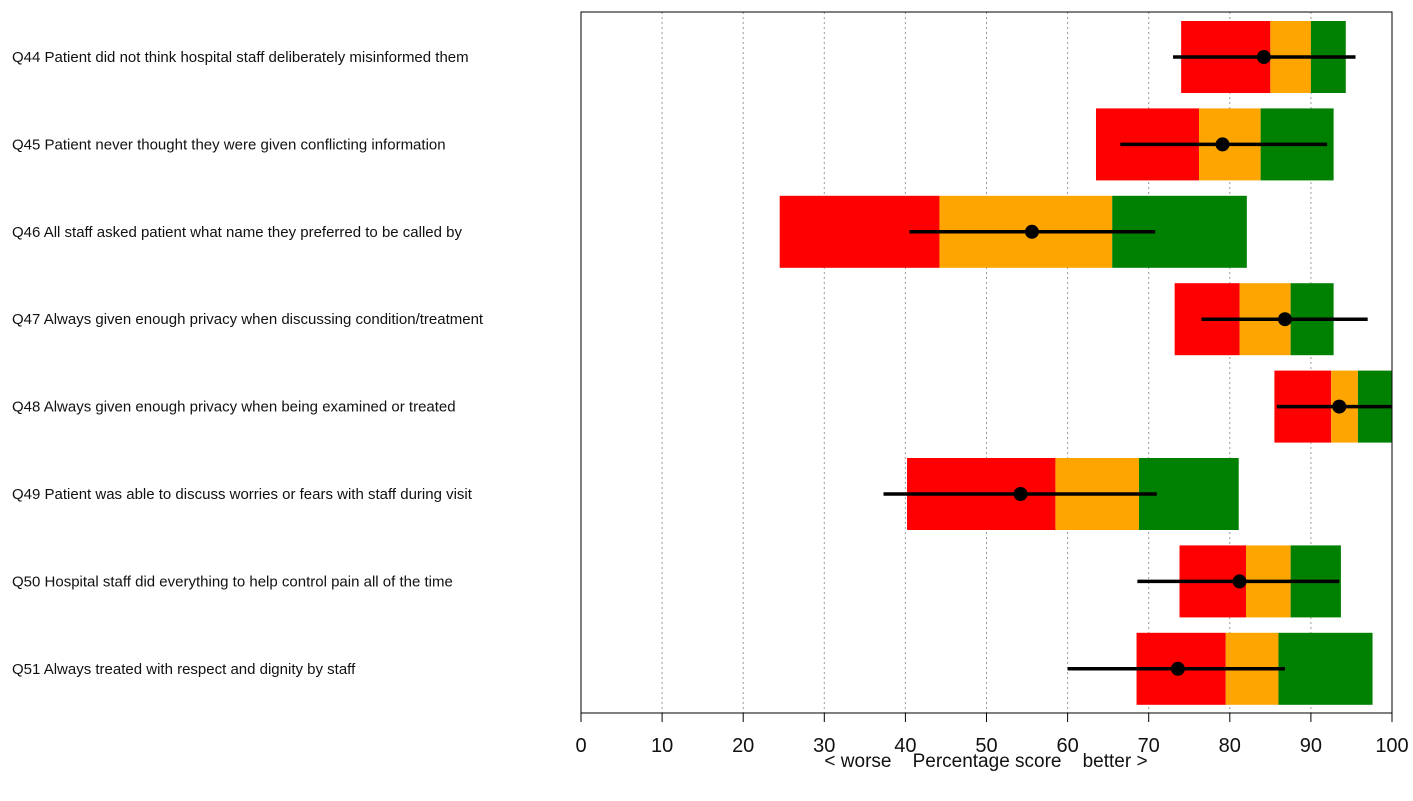 The height and width of the screenshot is (801, 1413). Describe the element at coordinates (1067, 746) in the screenshot. I see `x-tick-label: 60` at that location.